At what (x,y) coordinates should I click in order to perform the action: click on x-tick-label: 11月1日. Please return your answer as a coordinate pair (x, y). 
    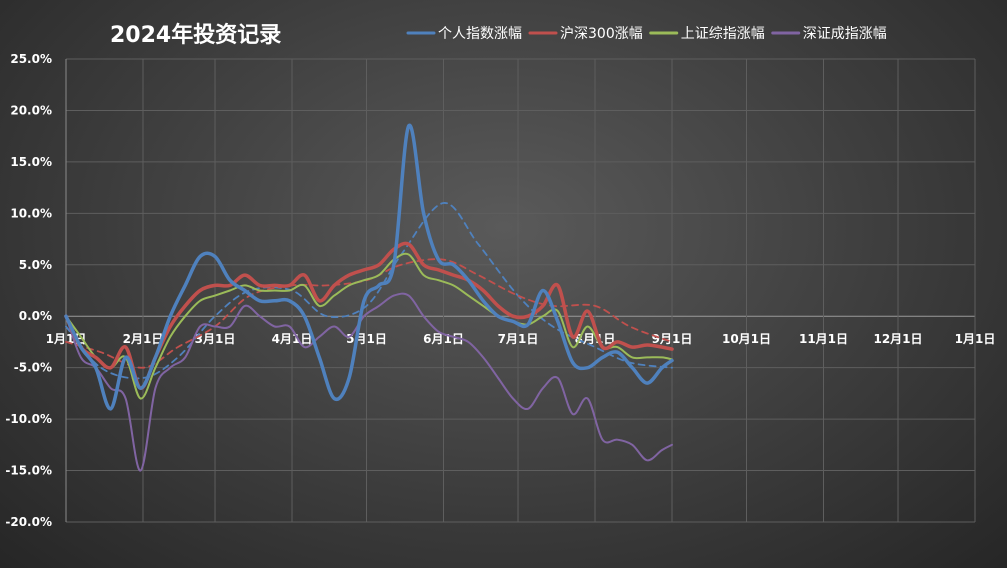
    Looking at the image, I should click on (823, 339).